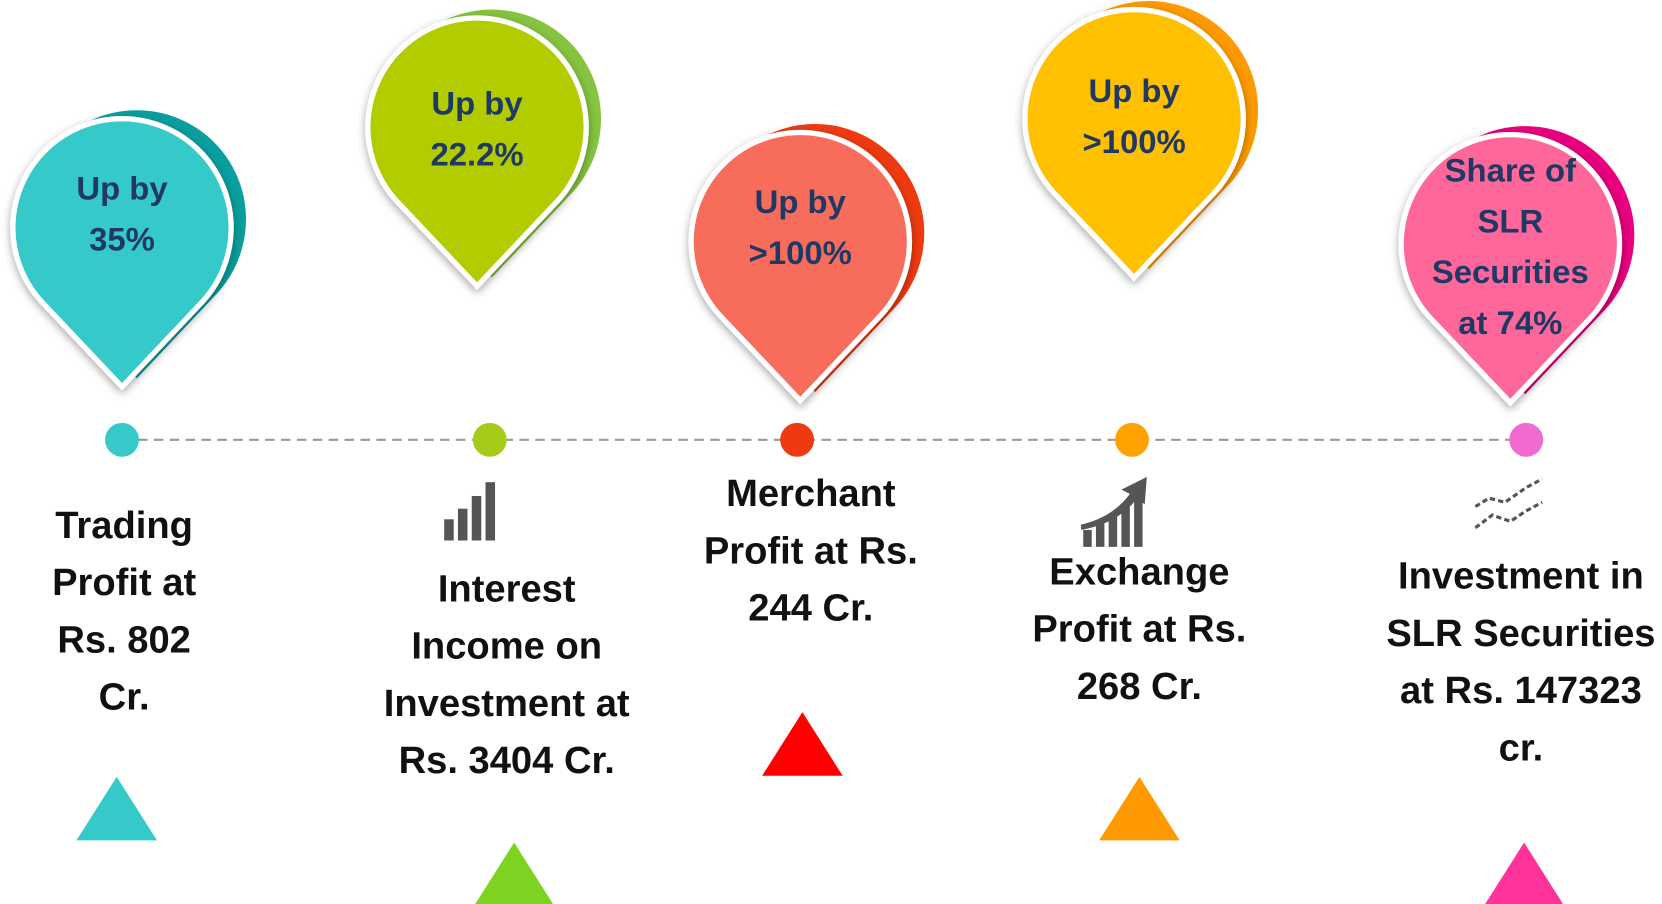 The height and width of the screenshot is (904, 1662). What do you see at coordinates (124, 525) in the screenshot?
I see `item-label: Trading` at bounding box center [124, 525].